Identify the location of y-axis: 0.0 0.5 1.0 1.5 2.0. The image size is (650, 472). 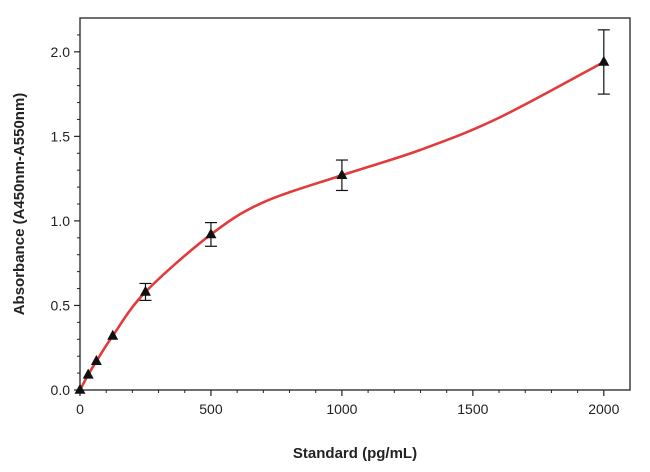
(65, 216).